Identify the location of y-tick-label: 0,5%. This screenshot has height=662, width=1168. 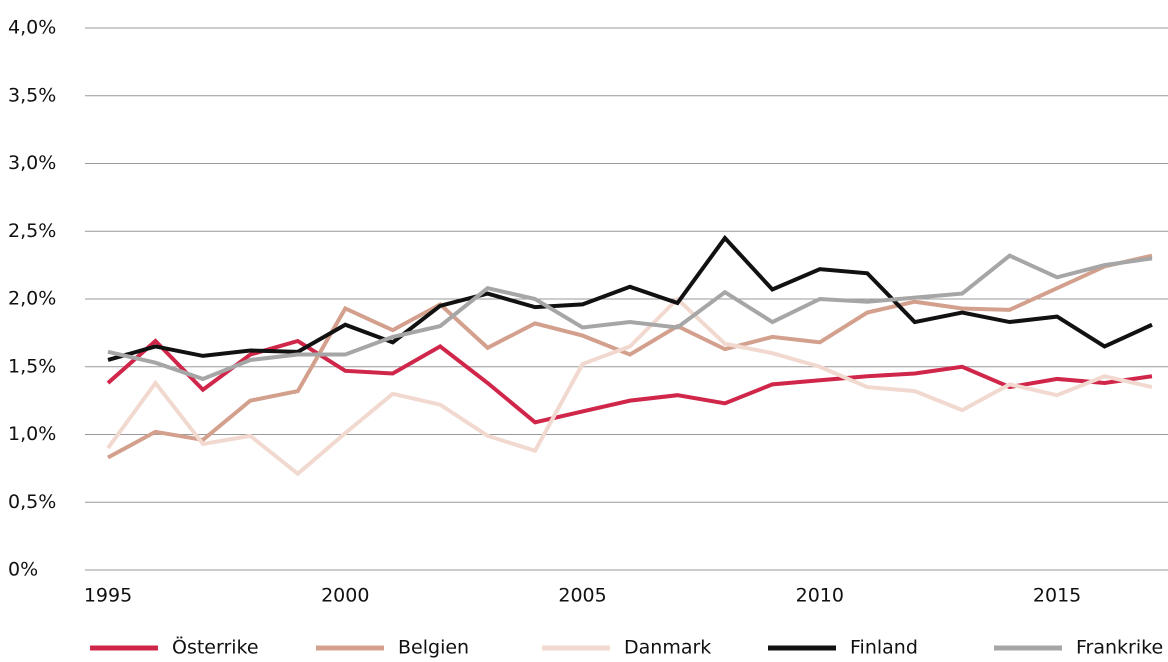
(32, 502).